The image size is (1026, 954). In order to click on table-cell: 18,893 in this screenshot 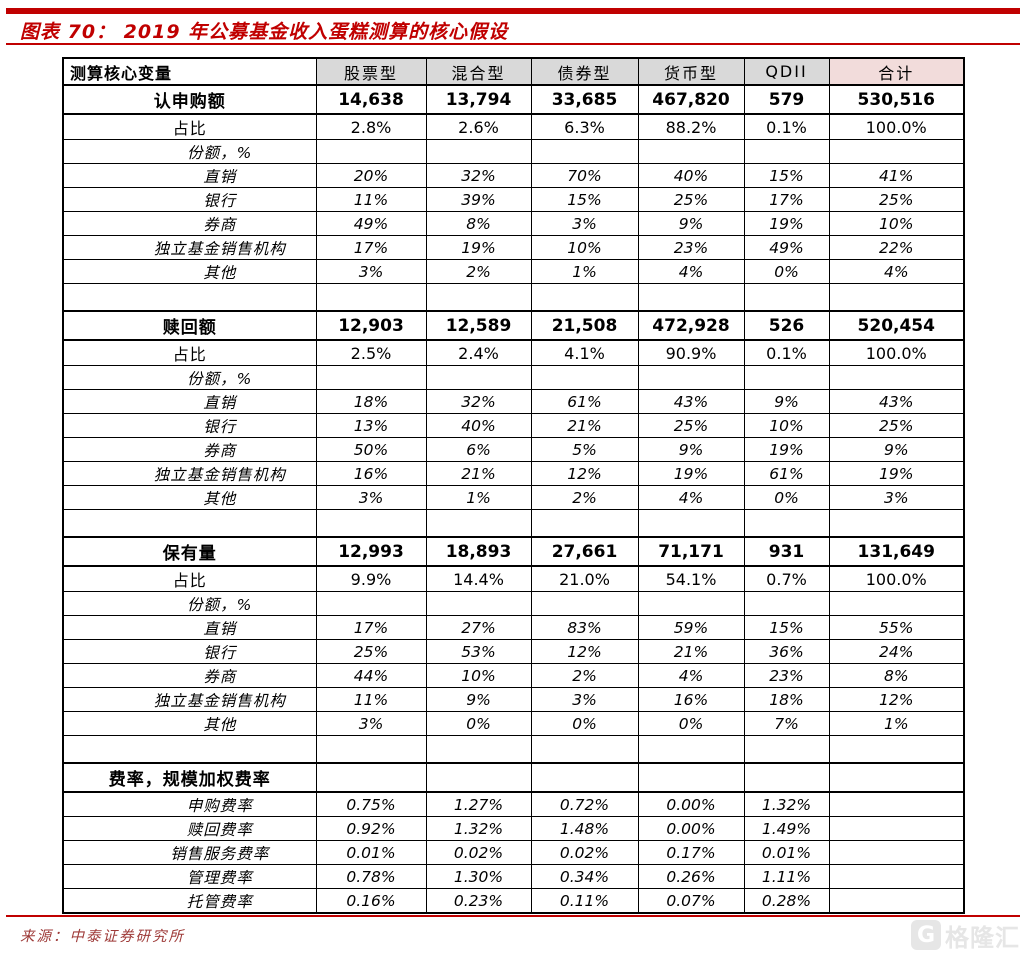, I will do `click(478, 551)`.